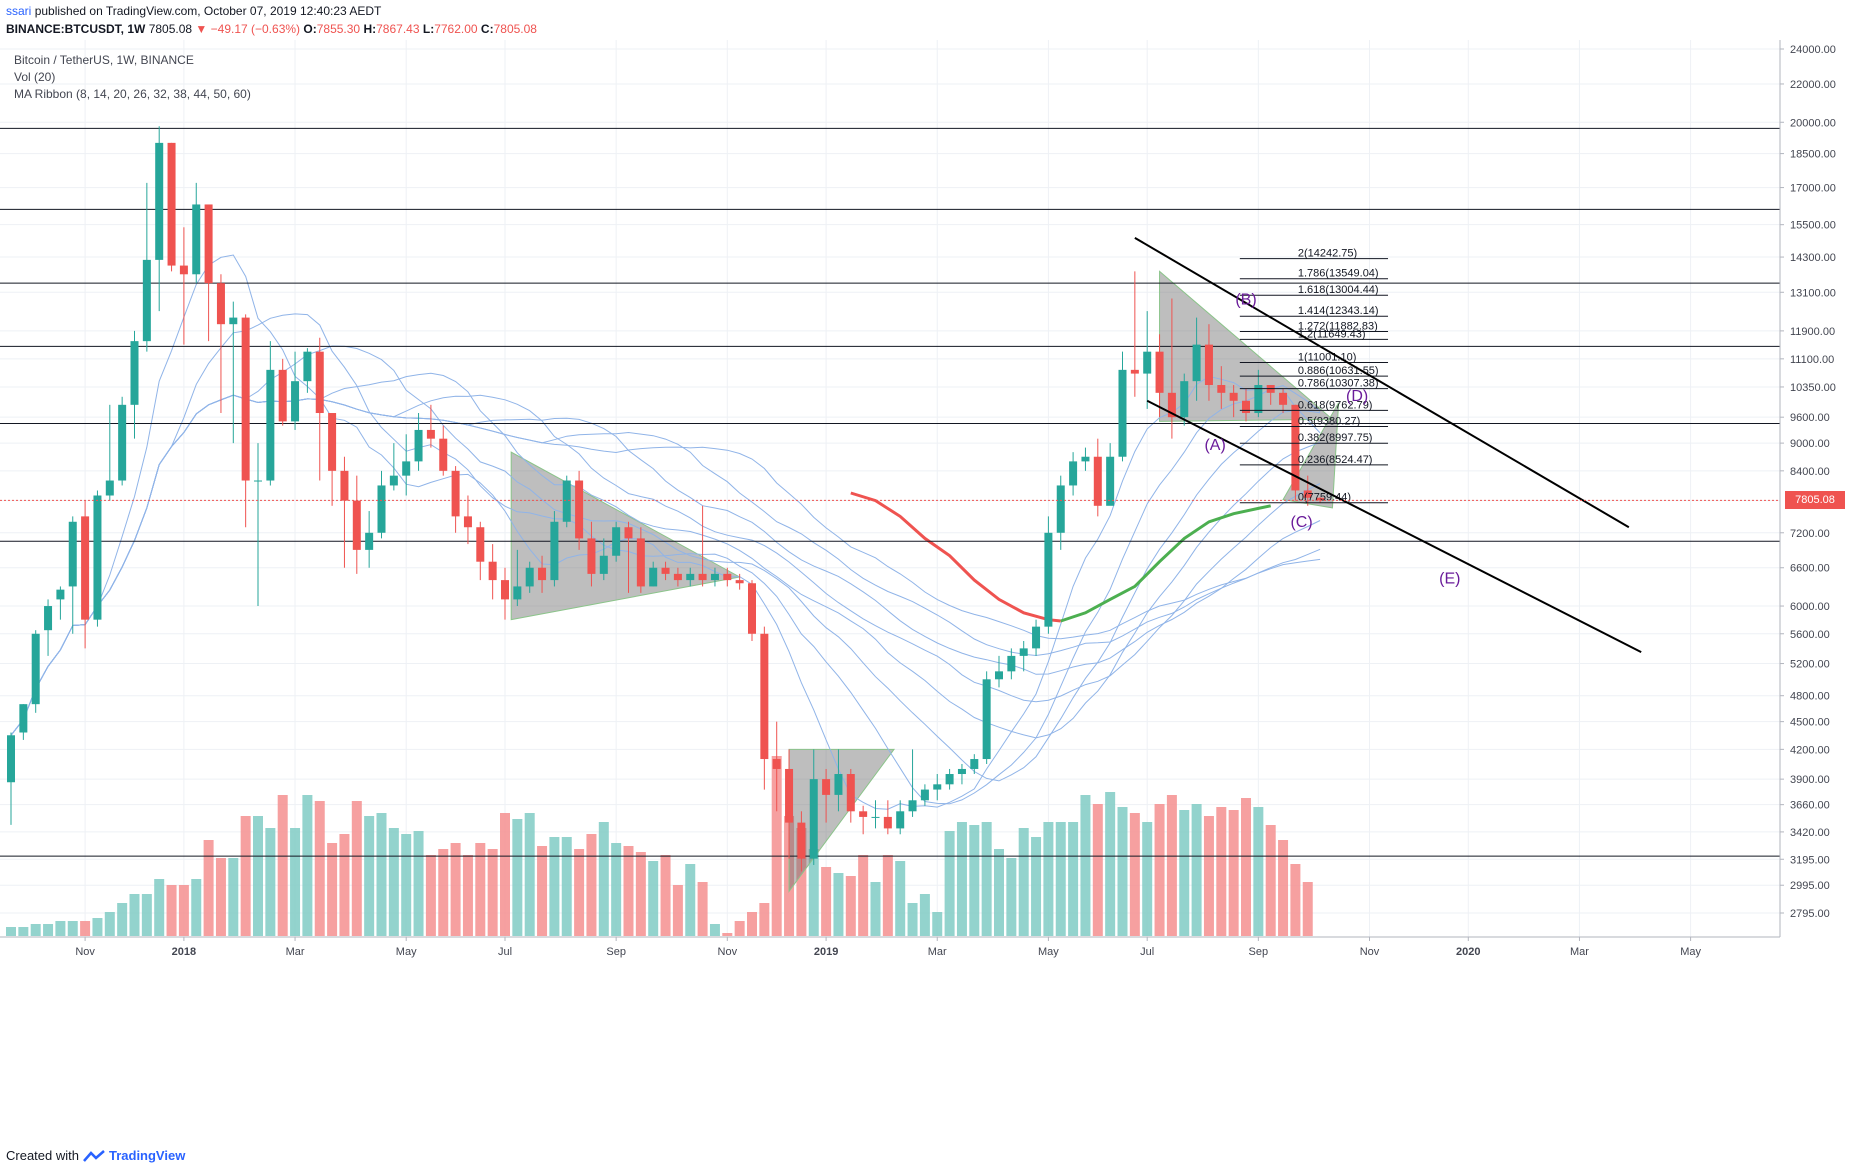 The height and width of the screenshot is (1175, 1853). I want to click on legend-volume: Vol (20), so click(35, 77).